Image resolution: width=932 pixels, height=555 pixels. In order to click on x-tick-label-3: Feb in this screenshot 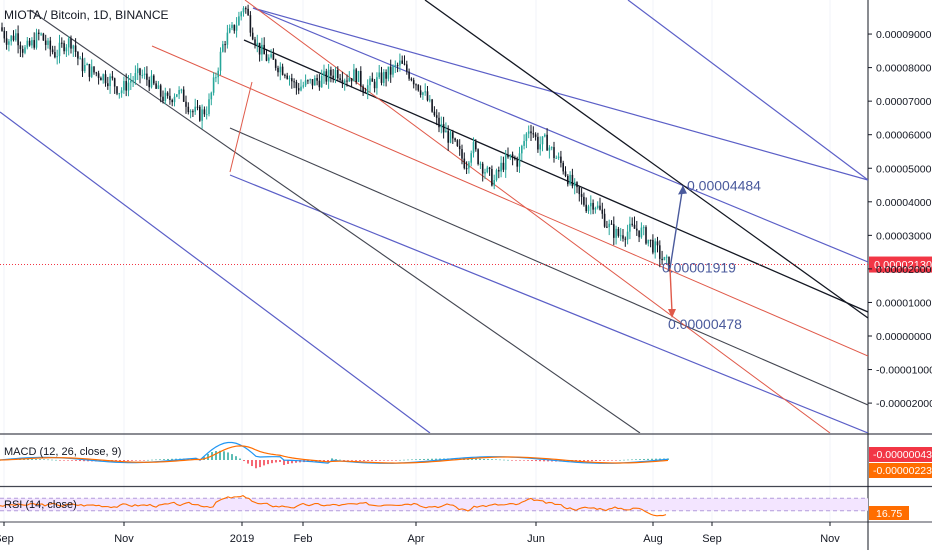, I will do `click(303, 539)`.